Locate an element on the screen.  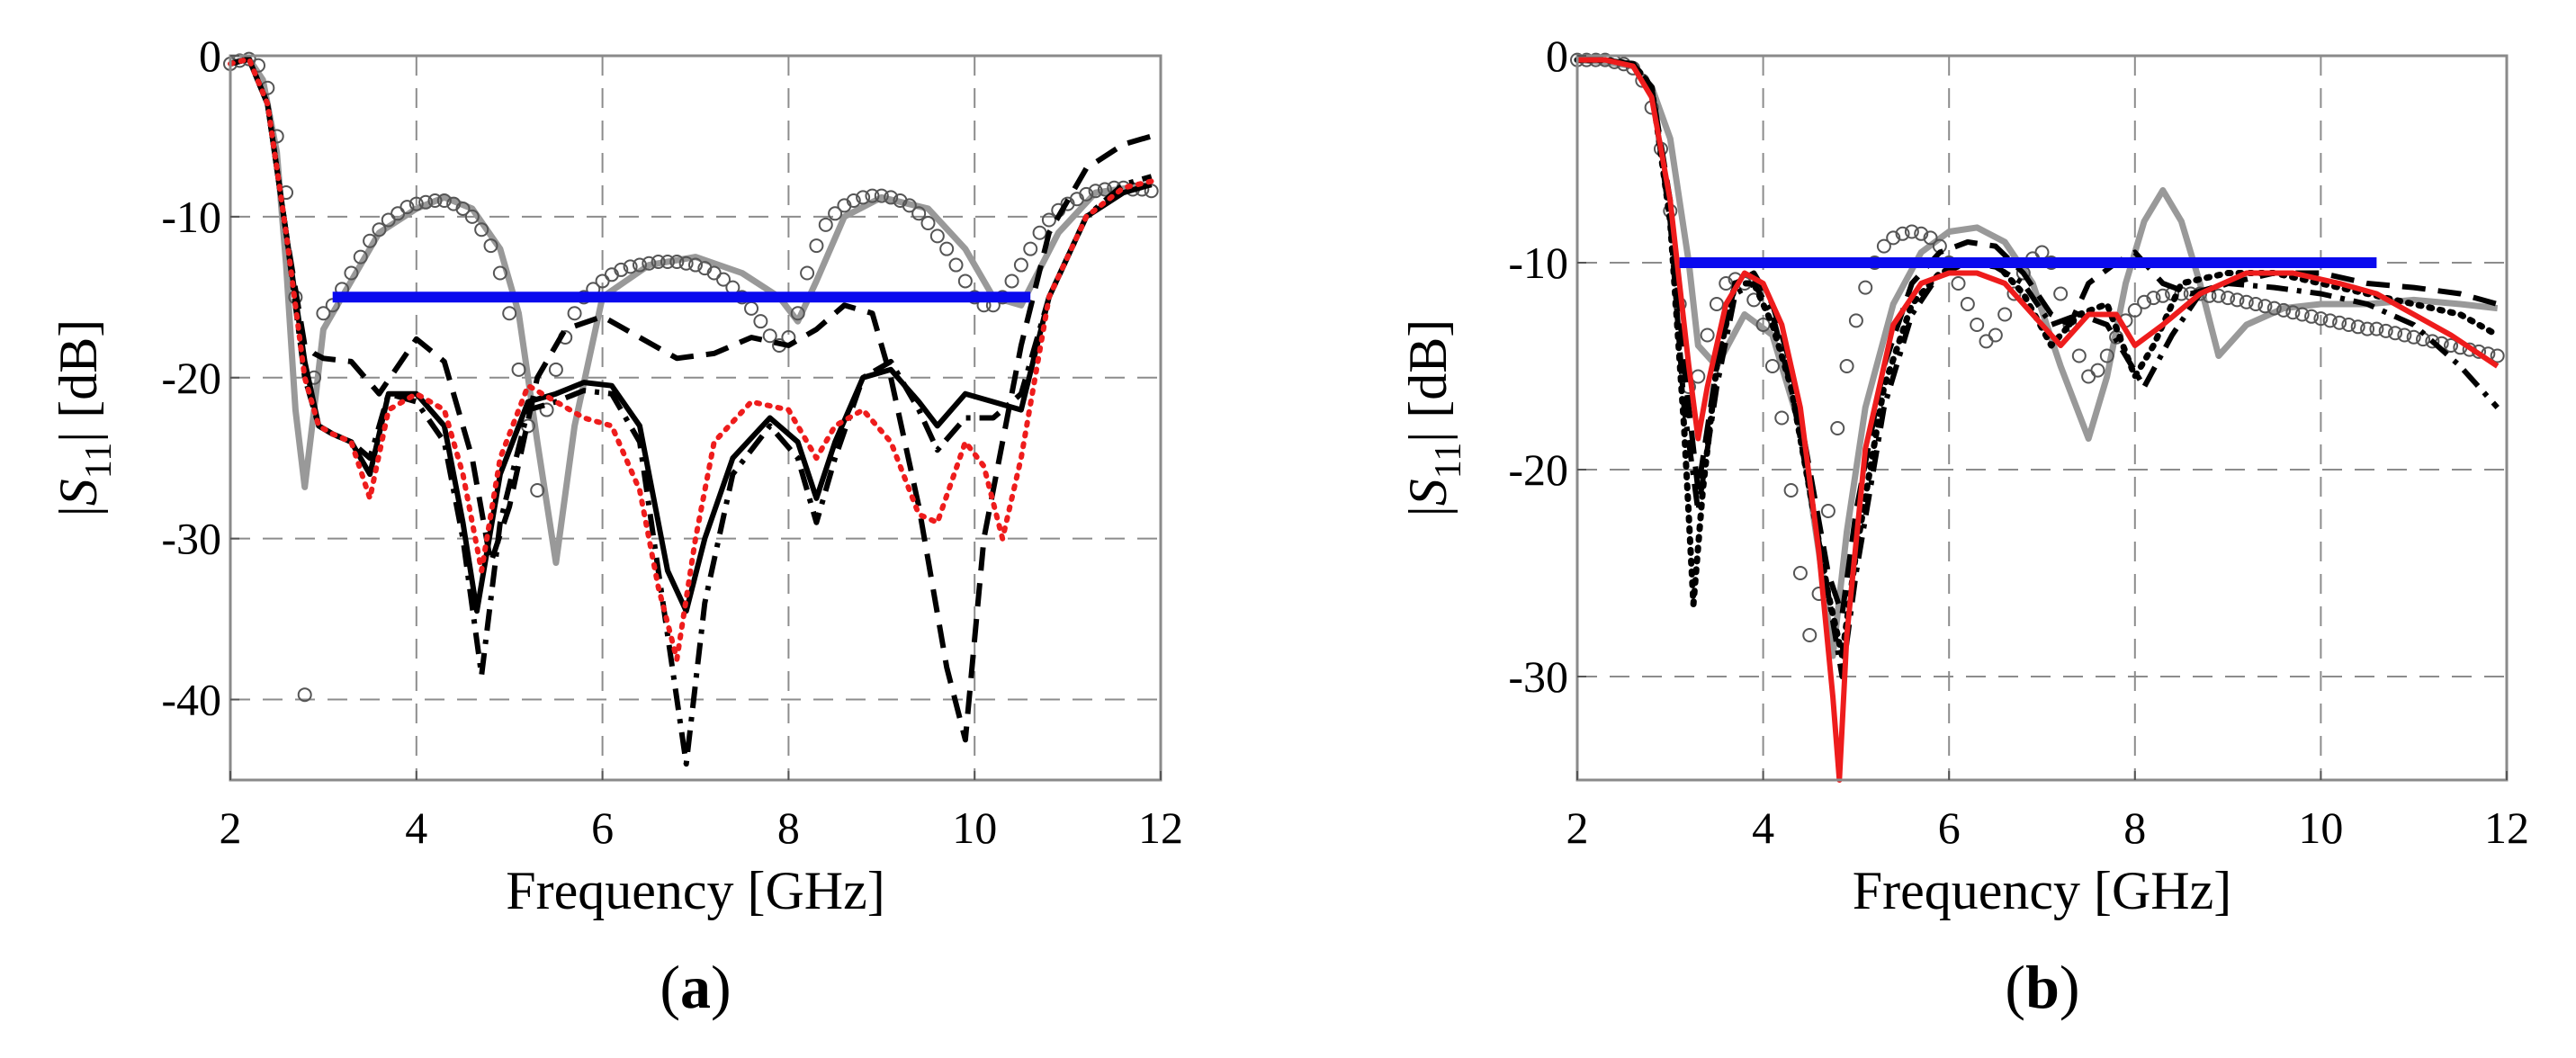
panel-label: (b) is located at coordinates (2042, 987).